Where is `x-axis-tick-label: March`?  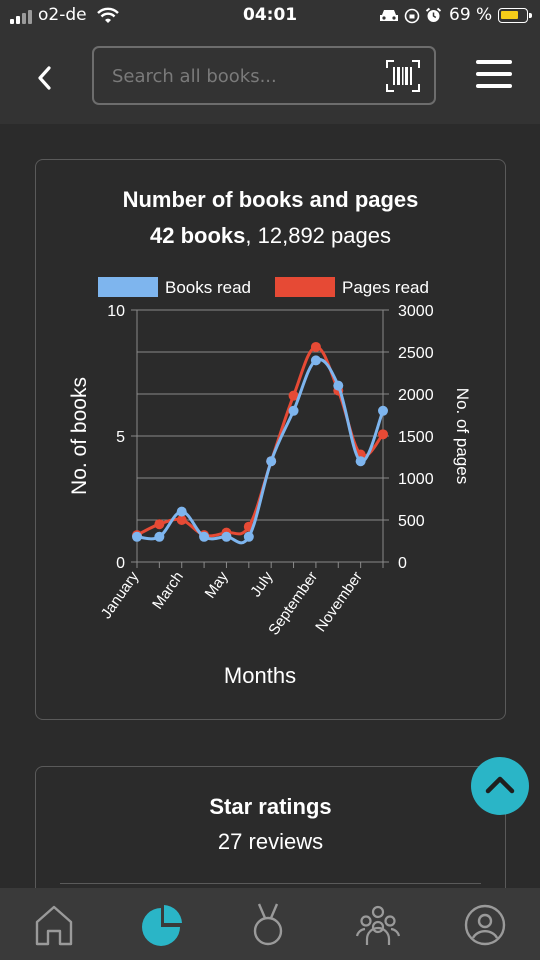 x-axis-tick-label: March is located at coordinates (168, 591).